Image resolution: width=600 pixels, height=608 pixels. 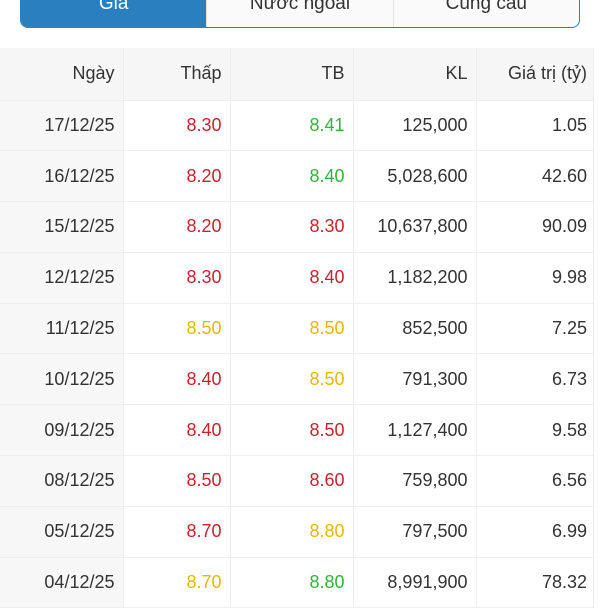 I want to click on cell-value: 90.09, so click(x=535, y=227).